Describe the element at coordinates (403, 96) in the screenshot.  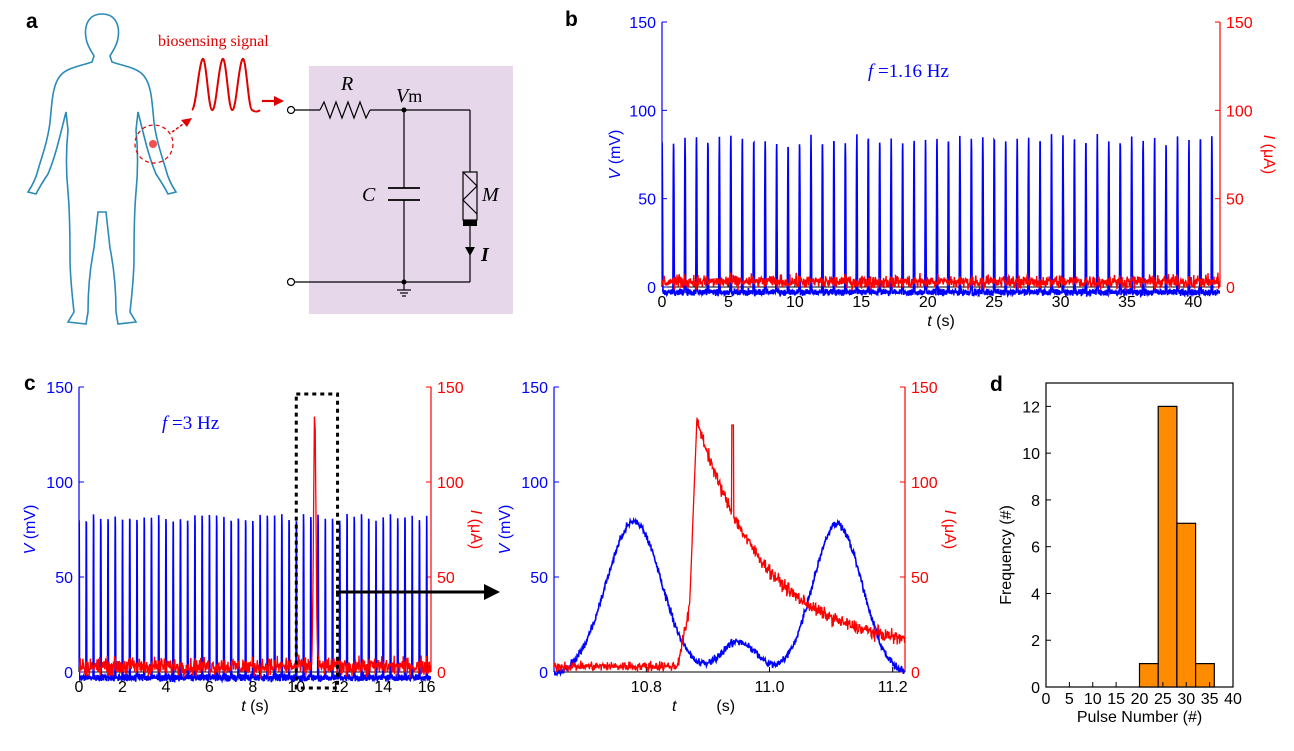
I see `vm-label-v: V` at that location.